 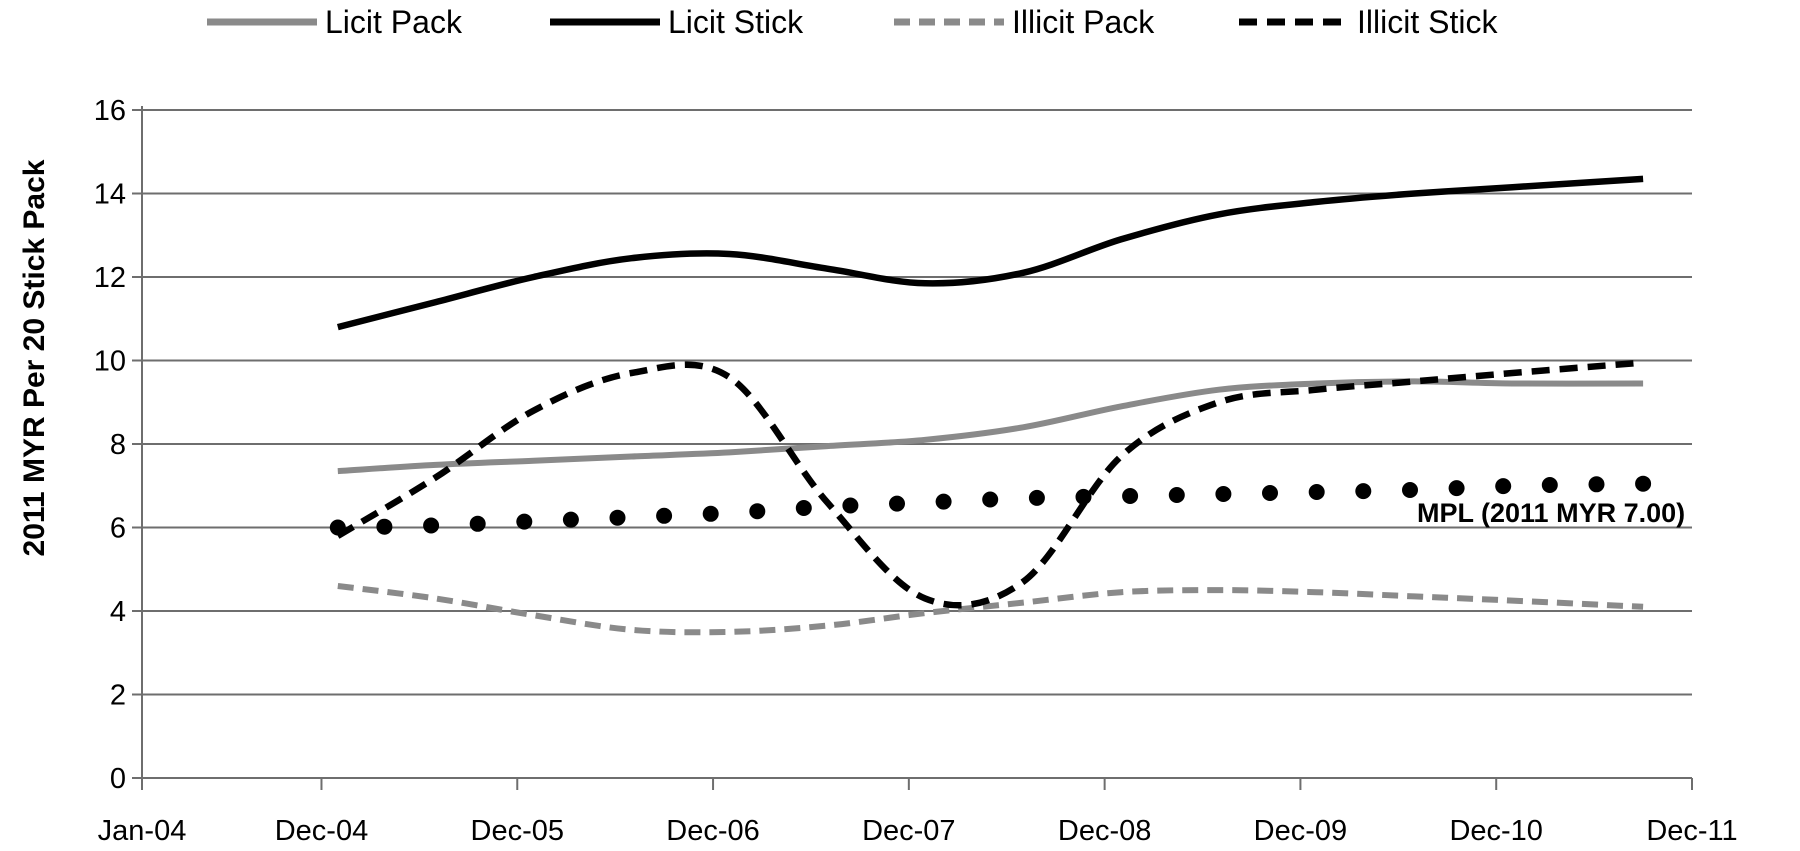 What do you see at coordinates (34, 357) in the screenshot?
I see `y-axis-label: 2011 MYR Per 20 Stick Pack` at bounding box center [34, 357].